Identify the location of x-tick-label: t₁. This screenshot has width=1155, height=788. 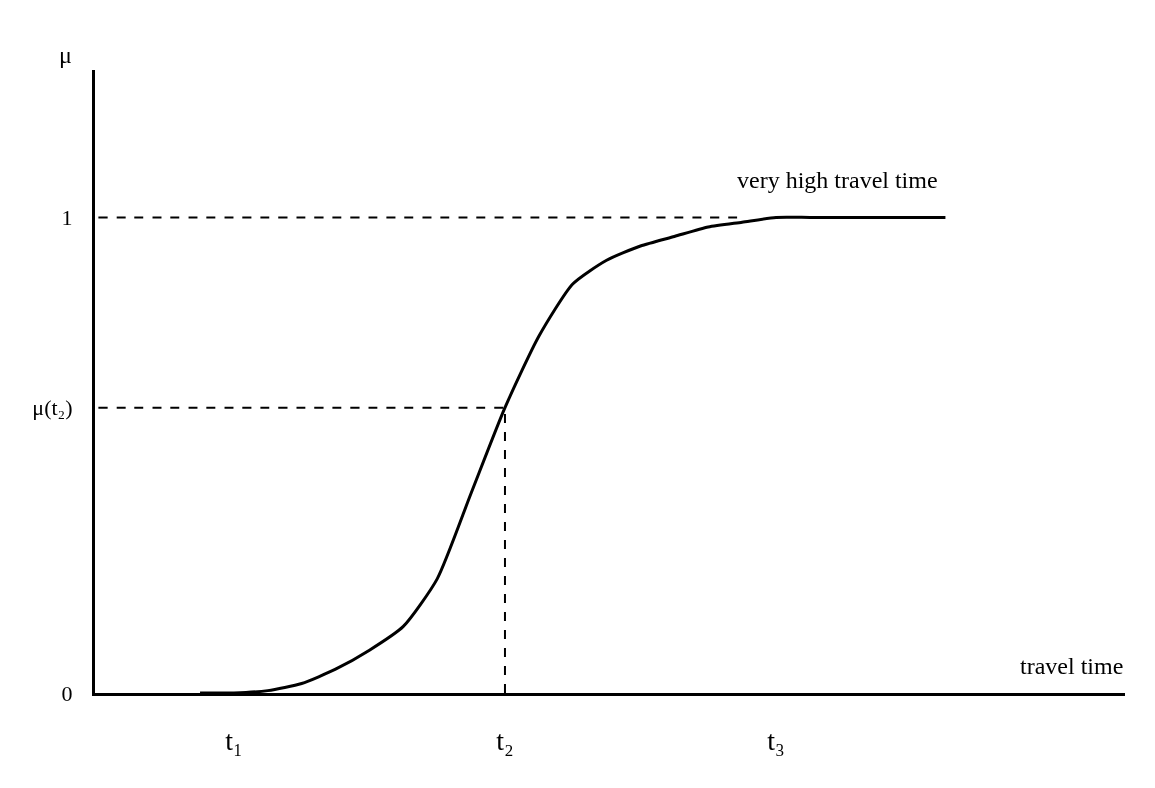
(234, 740).